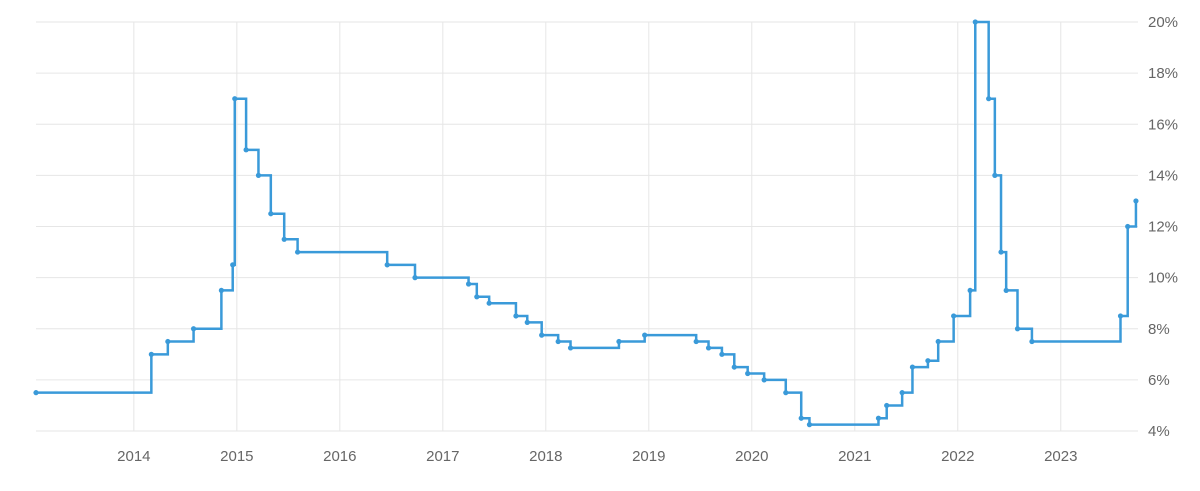 This screenshot has height=491, width=1200. I want to click on y-tick-label: 10%, so click(1163, 278).